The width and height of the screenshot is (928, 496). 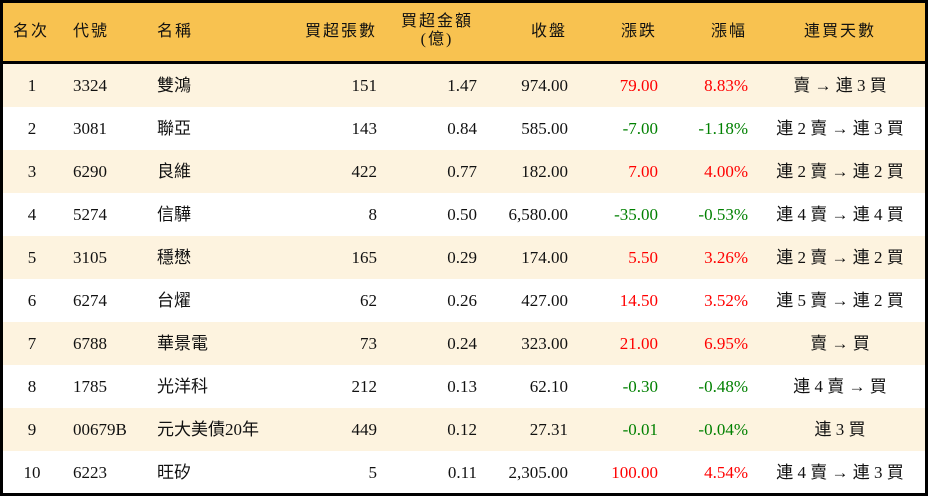 I want to click on header-name: 名稱, so click(x=175, y=31).